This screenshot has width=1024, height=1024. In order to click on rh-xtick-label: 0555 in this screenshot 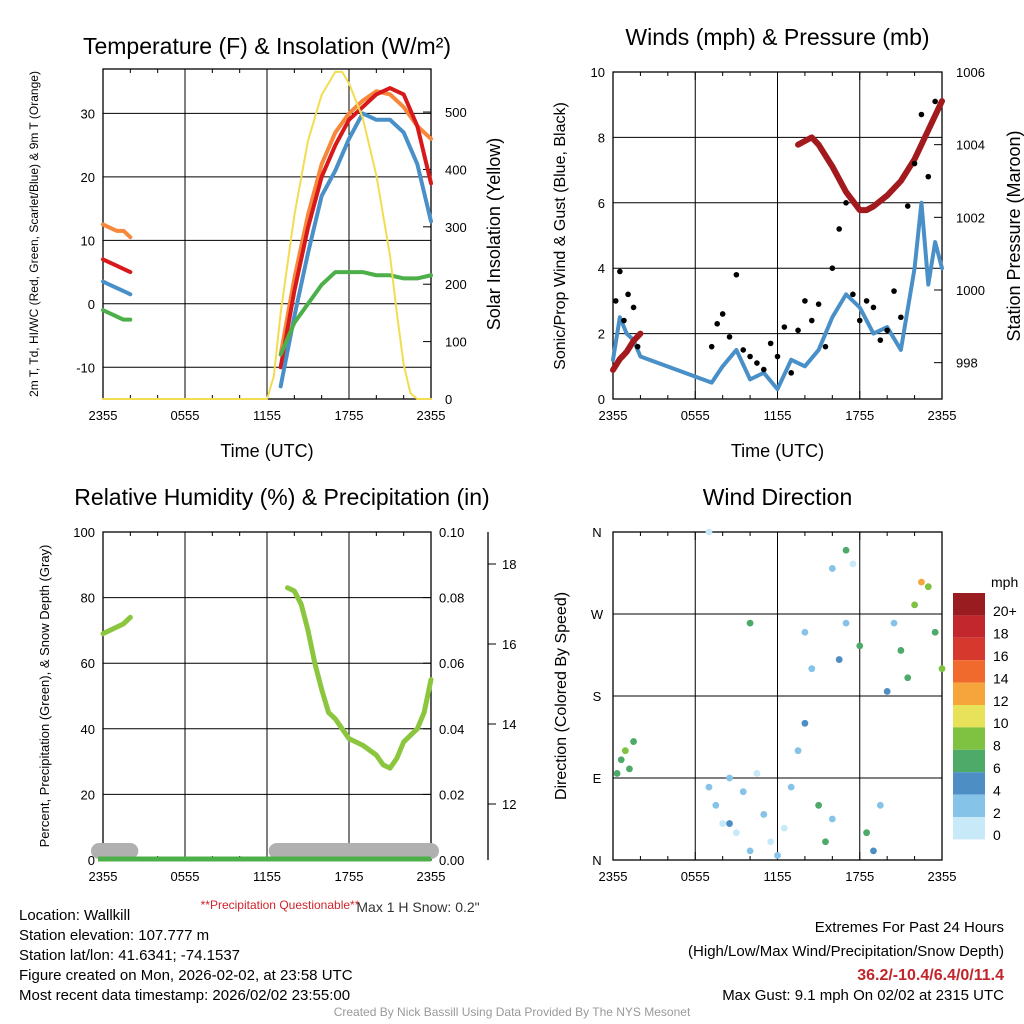, I will do `click(185, 876)`.